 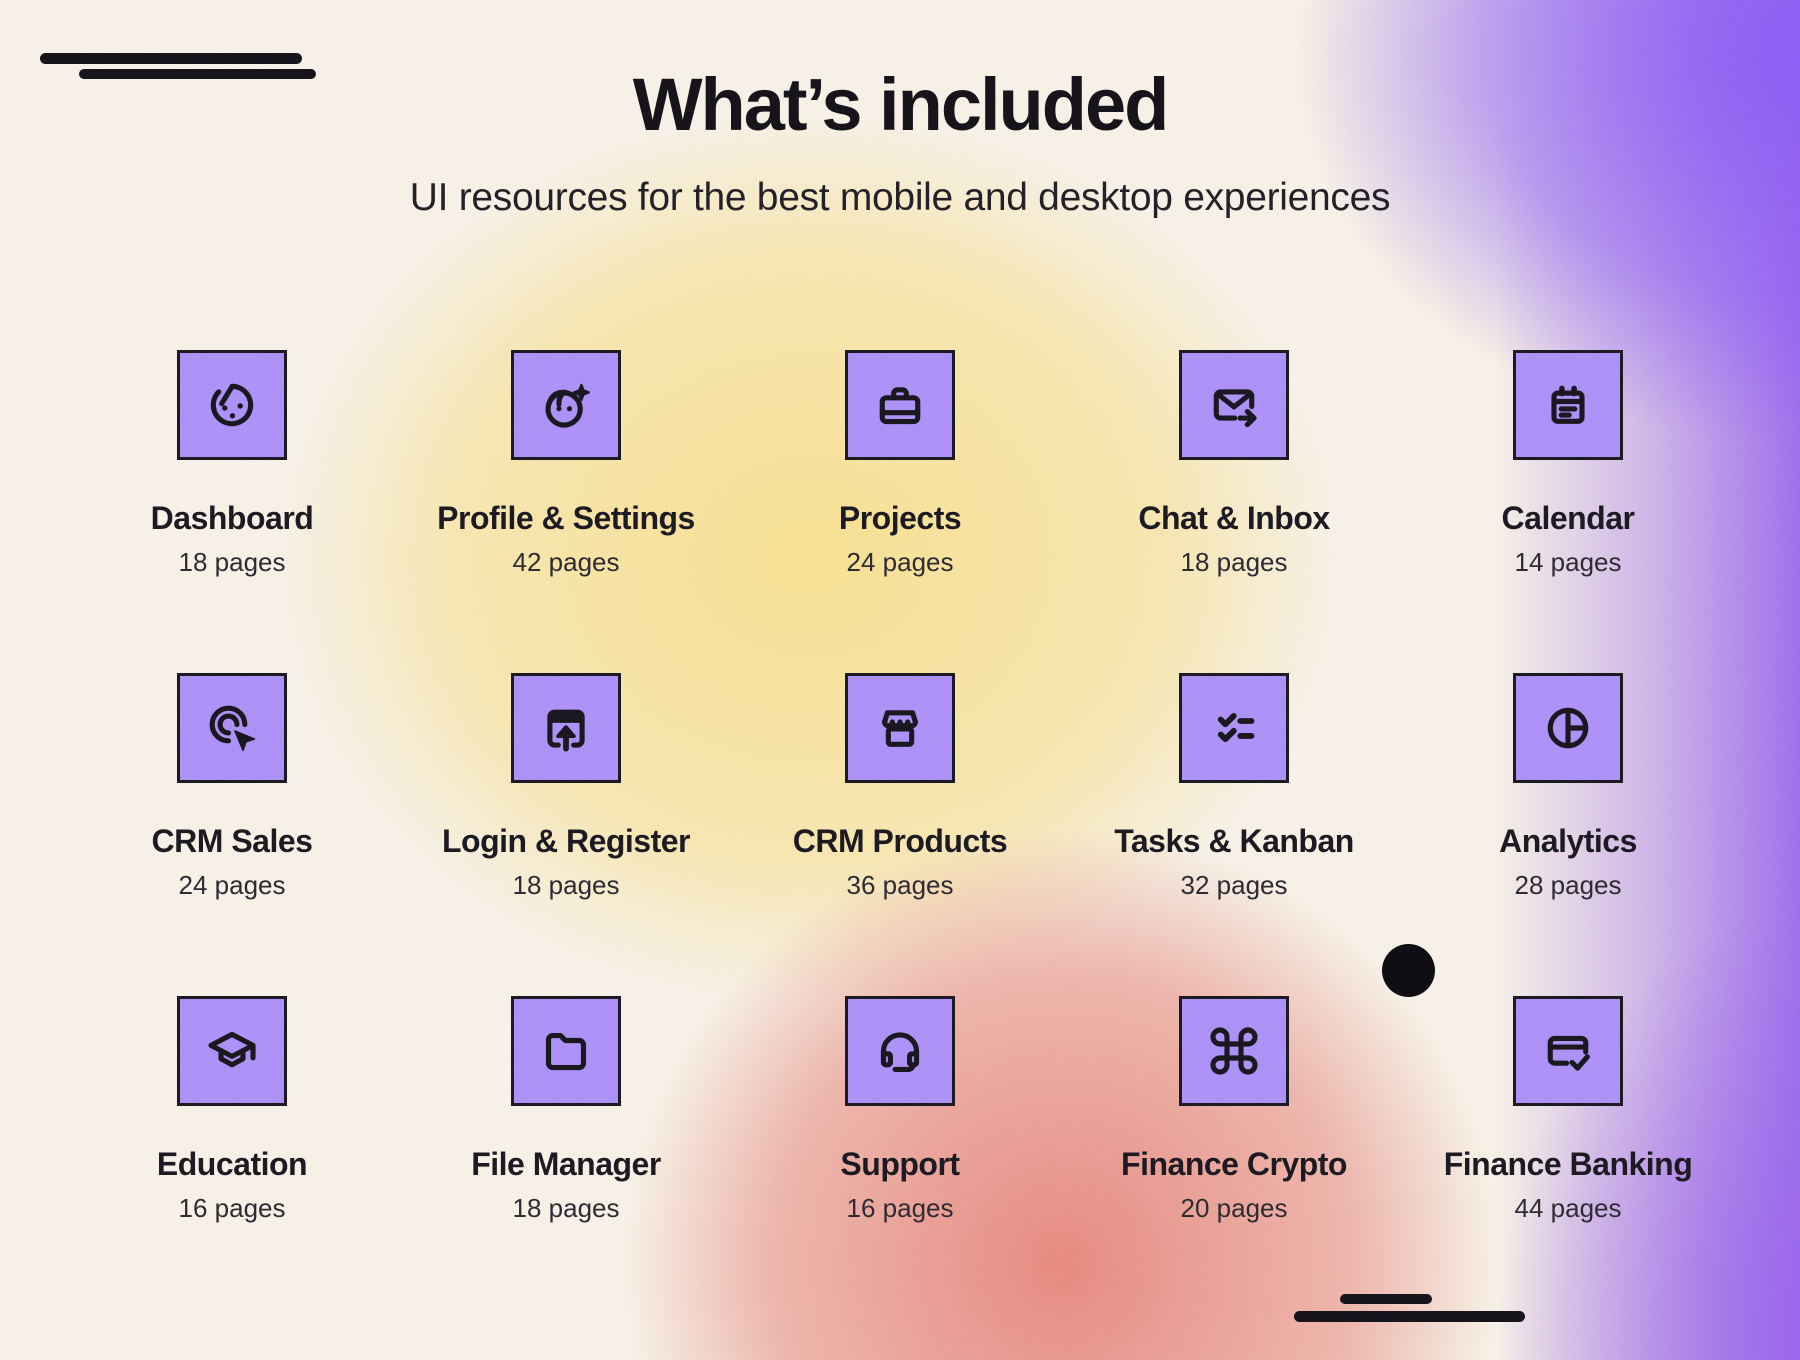 I want to click on feature-item-support: Support 16 pages, so click(x=900, y=1109).